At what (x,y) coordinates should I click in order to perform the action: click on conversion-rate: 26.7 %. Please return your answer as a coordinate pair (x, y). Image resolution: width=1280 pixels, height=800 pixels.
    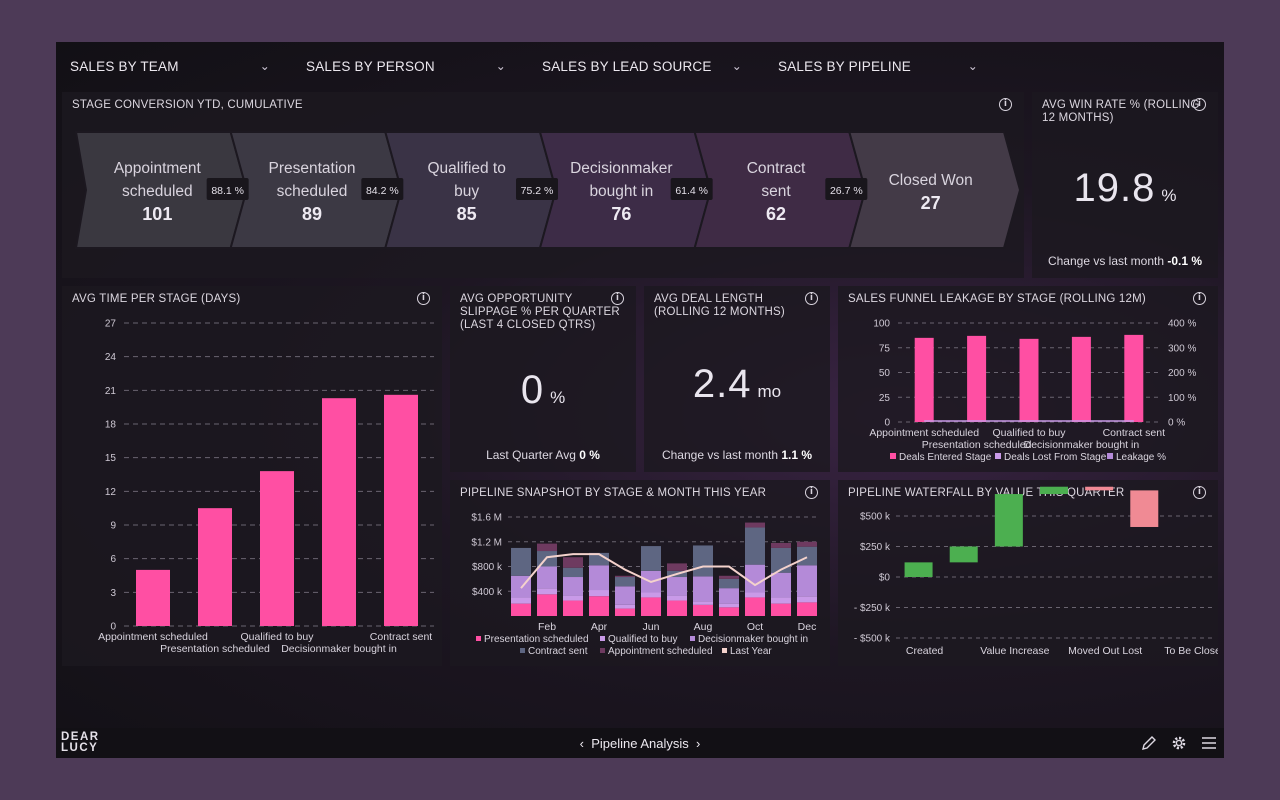
    Looking at the image, I should click on (846, 191).